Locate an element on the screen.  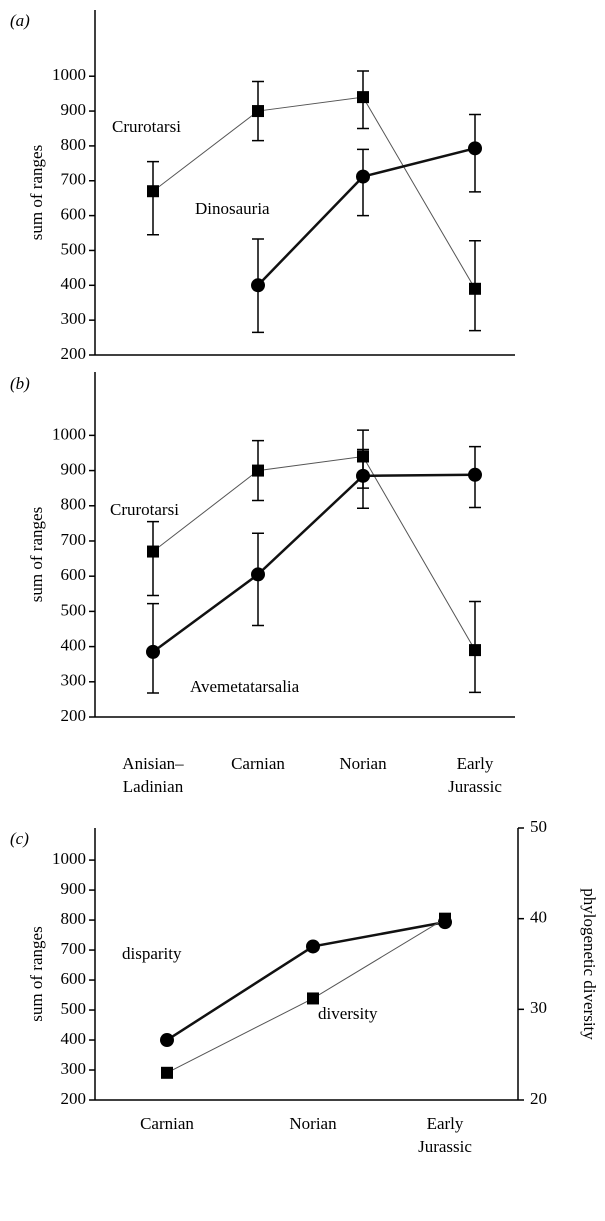
y2-tick-label: 20 is located at coordinates (538, 1098).